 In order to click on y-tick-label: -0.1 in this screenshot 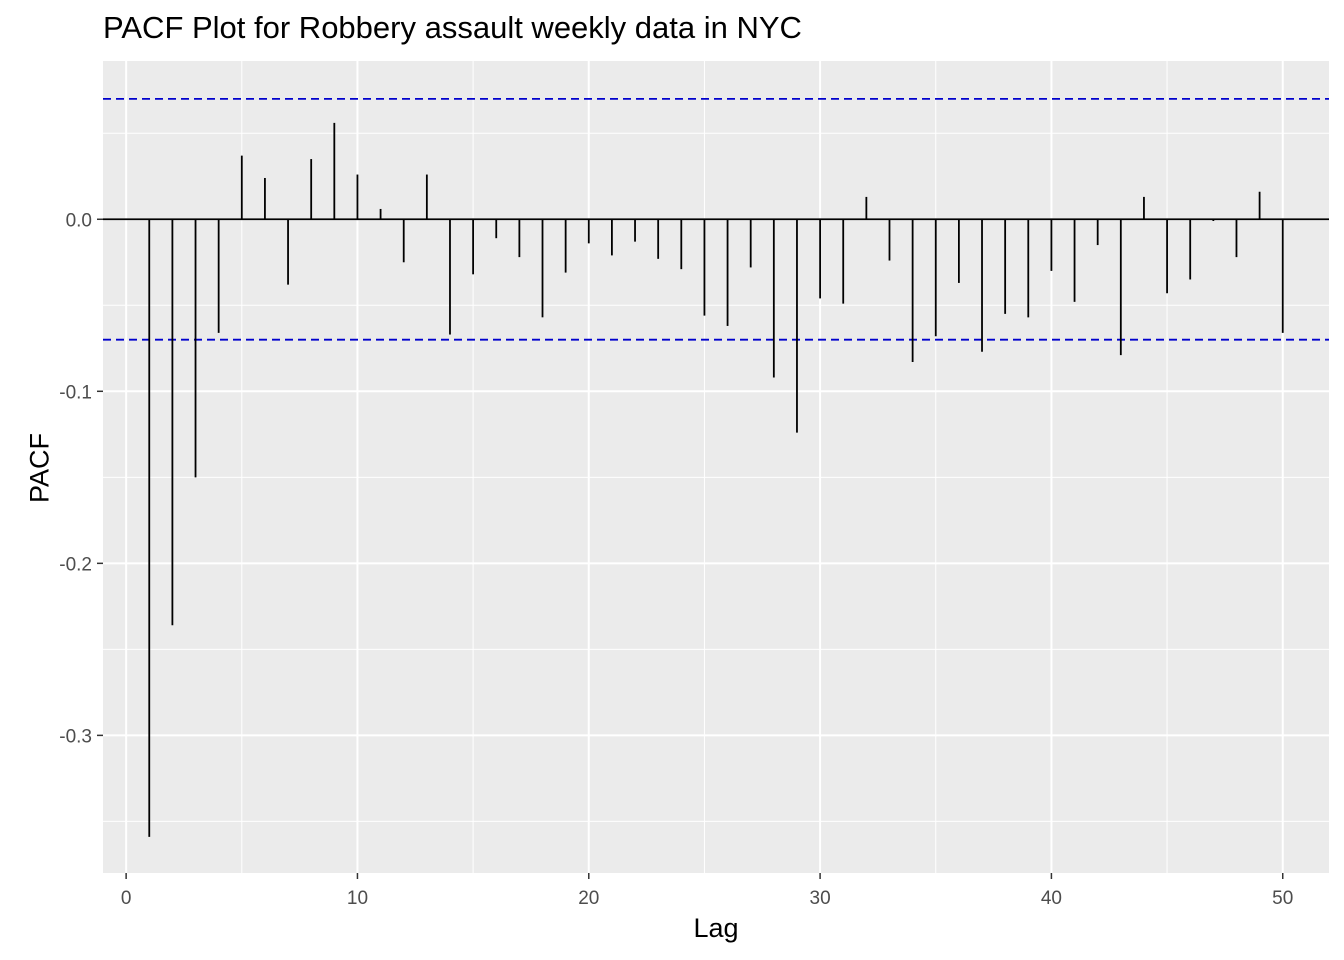, I will do `click(75, 392)`.